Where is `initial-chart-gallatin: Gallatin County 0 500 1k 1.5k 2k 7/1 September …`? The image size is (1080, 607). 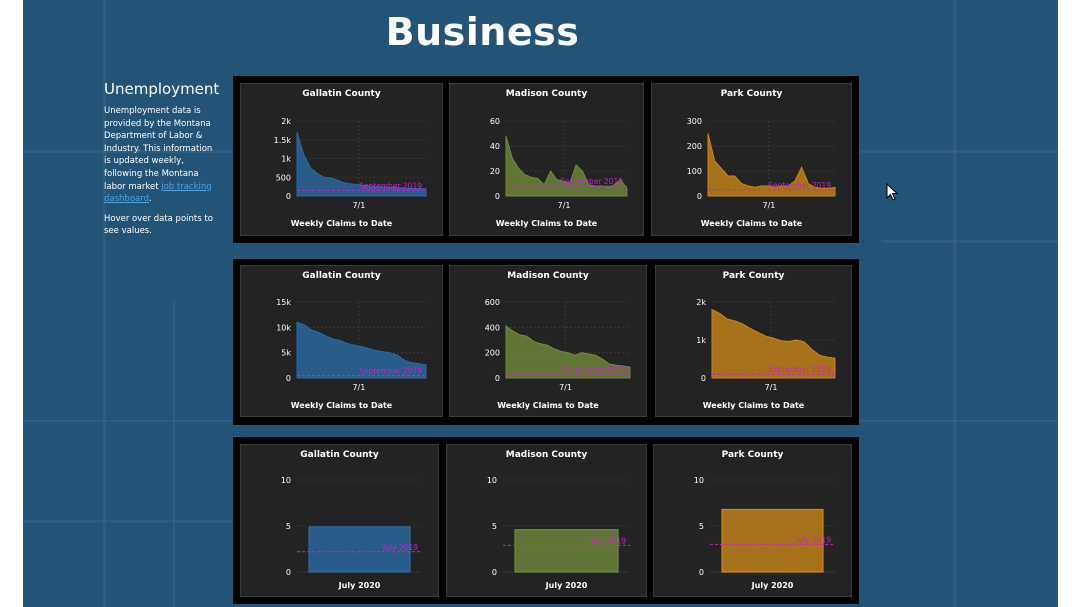 initial-chart-gallatin: Gallatin County 0 500 1k 1.5k 2k 7/1 September … is located at coordinates (341, 159).